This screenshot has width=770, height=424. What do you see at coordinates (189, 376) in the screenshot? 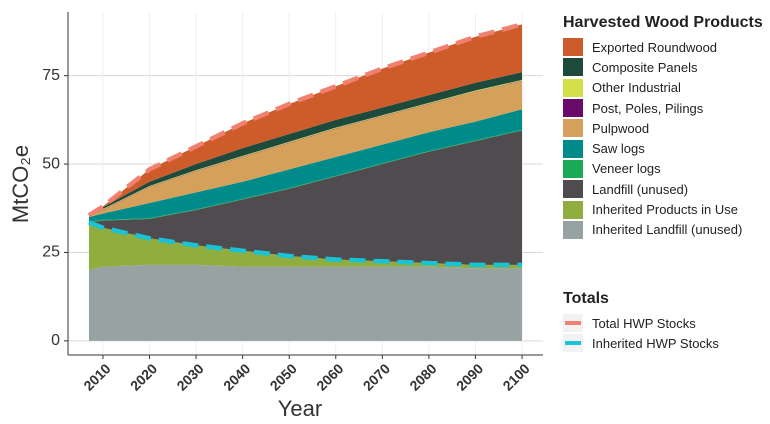
I see `x-tick-label: 2030` at bounding box center [189, 376].